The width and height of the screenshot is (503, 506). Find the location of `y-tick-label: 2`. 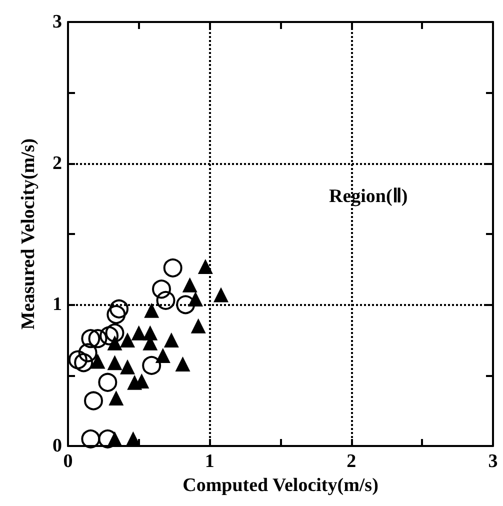

y-tick-label: 2 is located at coordinates (57, 163).